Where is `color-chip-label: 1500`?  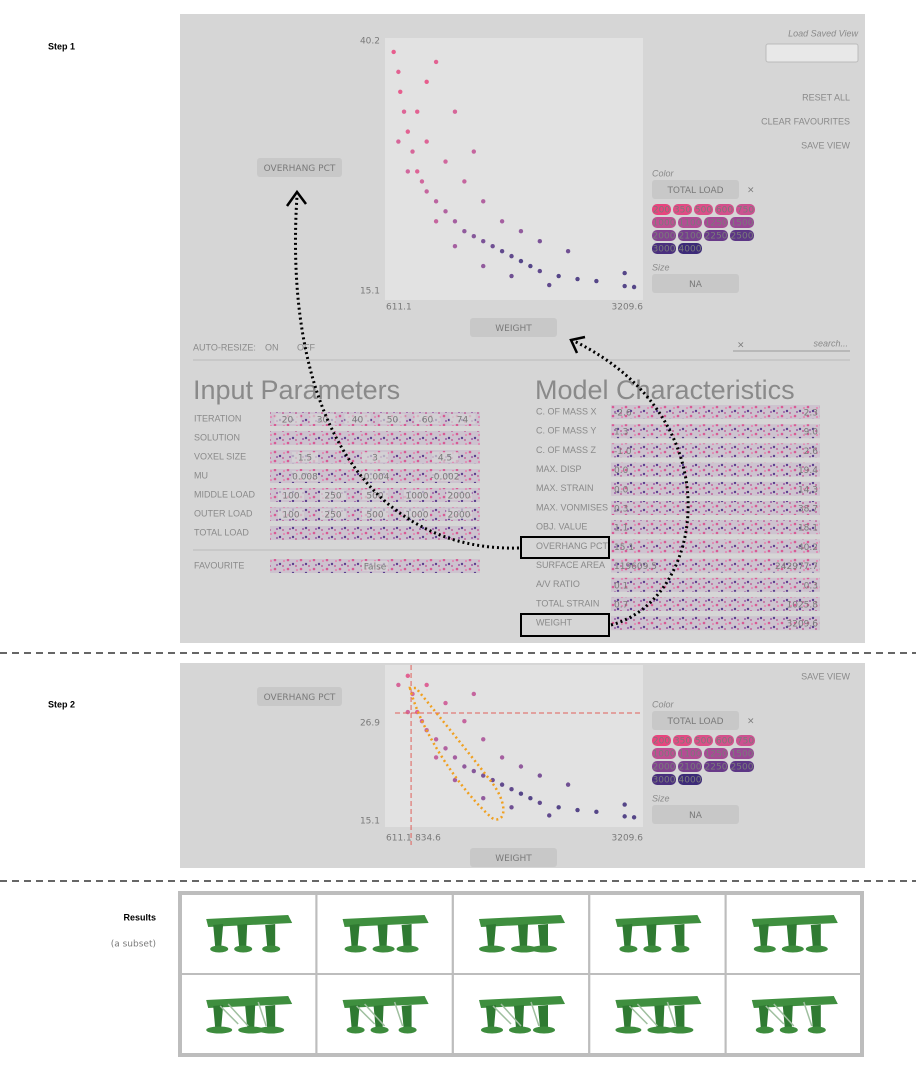 color-chip-label: 1500 is located at coordinates (742, 755).